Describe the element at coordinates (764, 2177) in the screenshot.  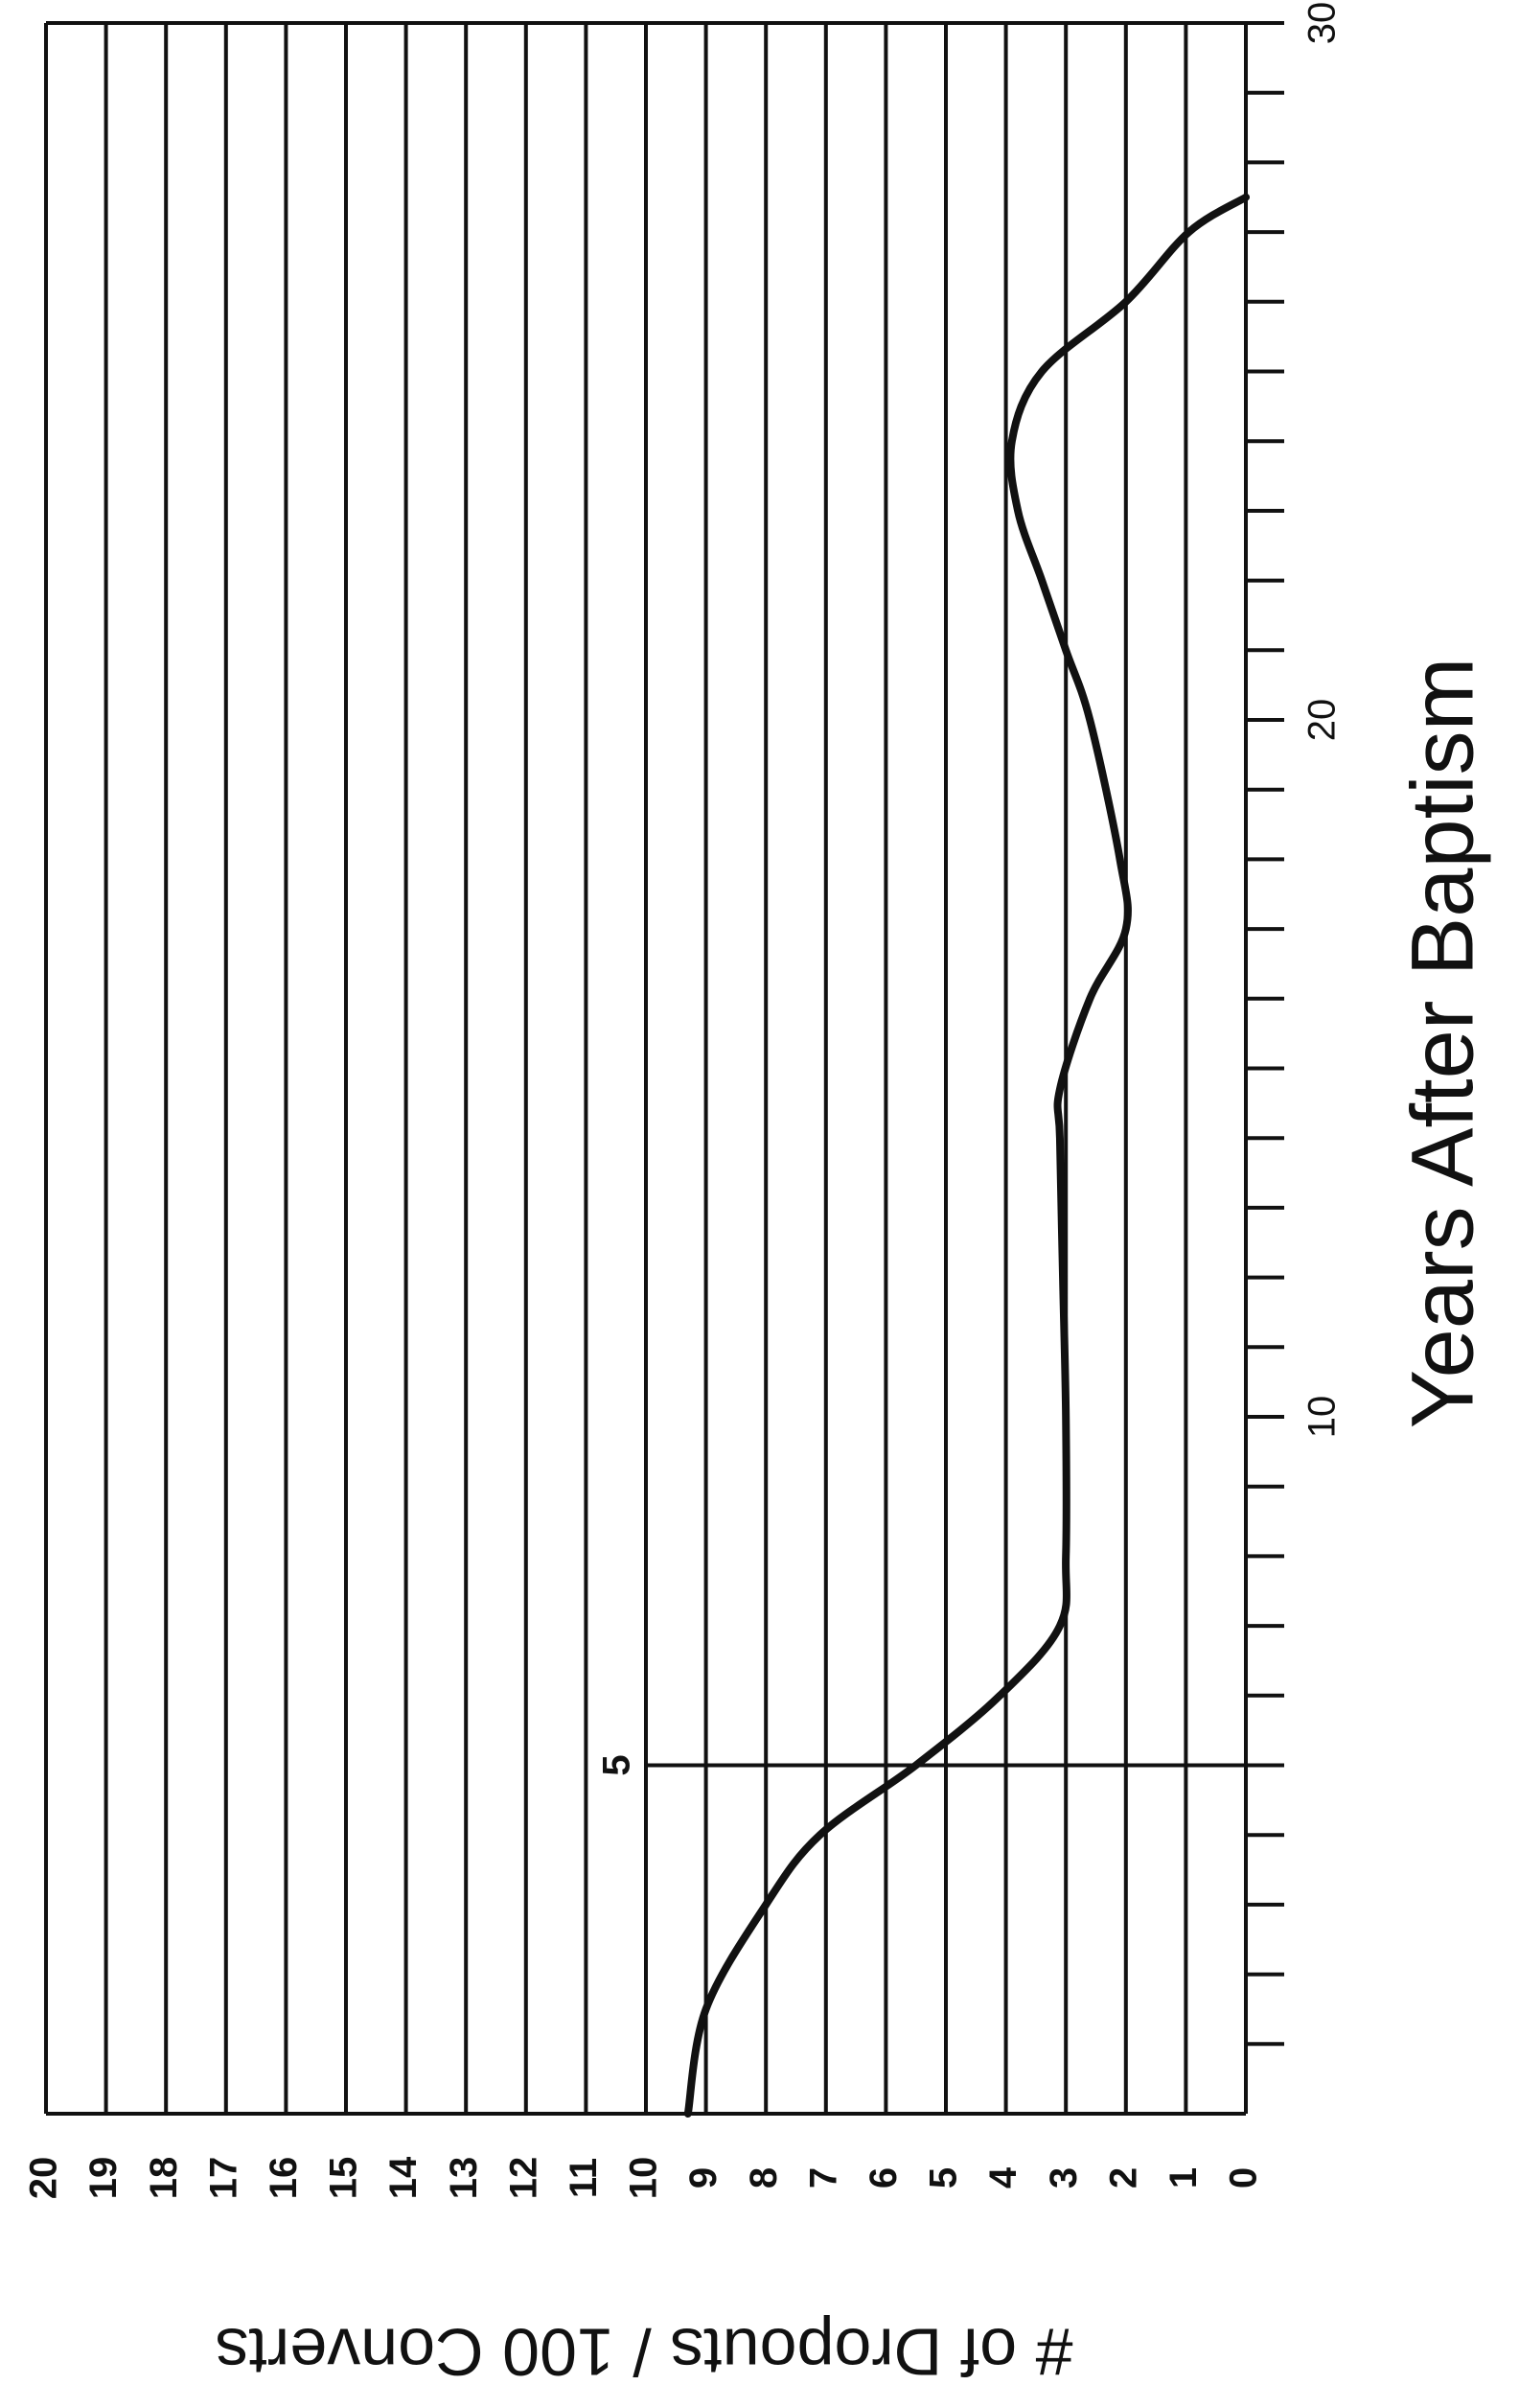
I see `y-tick-label: 8` at that location.